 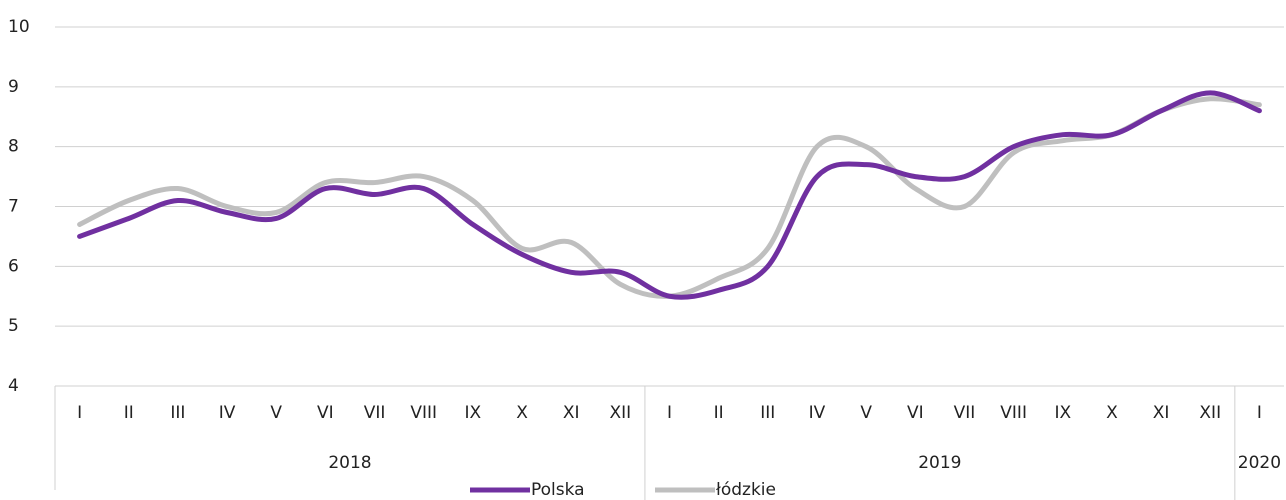 What do you see at coordinates (349, 463) in the screenshot?
I see `group-label: 2018` at bounding box center [349, 463].